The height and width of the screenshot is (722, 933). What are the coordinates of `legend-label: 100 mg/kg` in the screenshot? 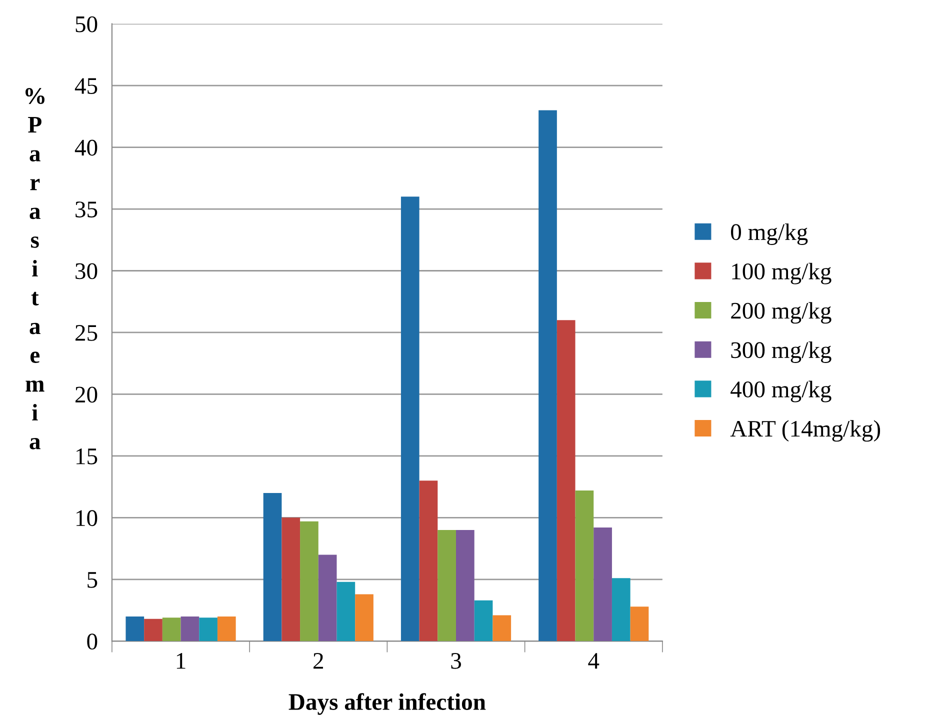 It's located at (782, 273).